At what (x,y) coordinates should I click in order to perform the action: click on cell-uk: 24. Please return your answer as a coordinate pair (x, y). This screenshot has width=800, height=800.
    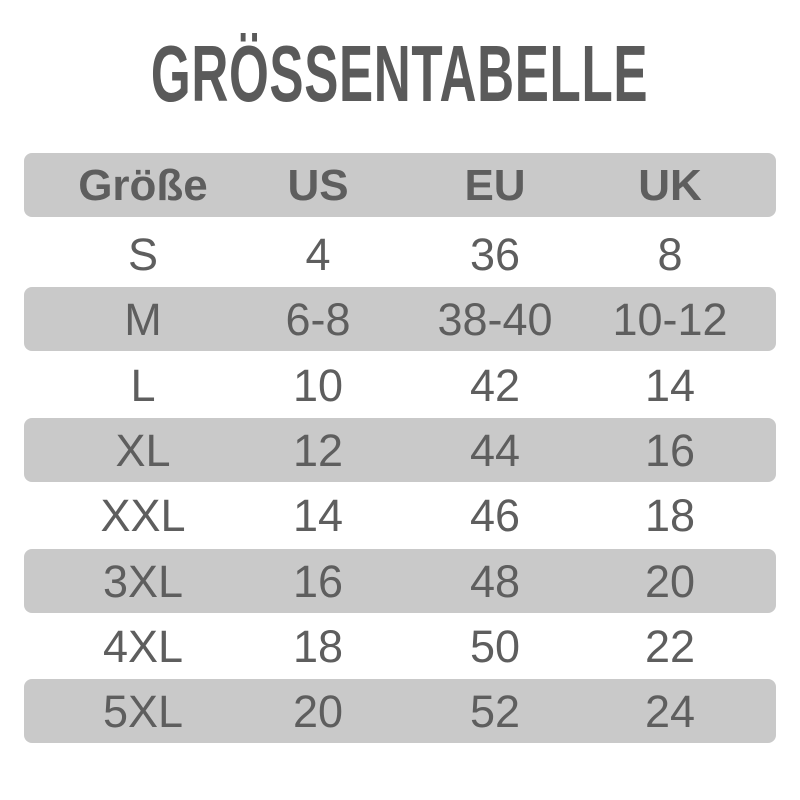
    Looking at the image, I should click on (670, 712).